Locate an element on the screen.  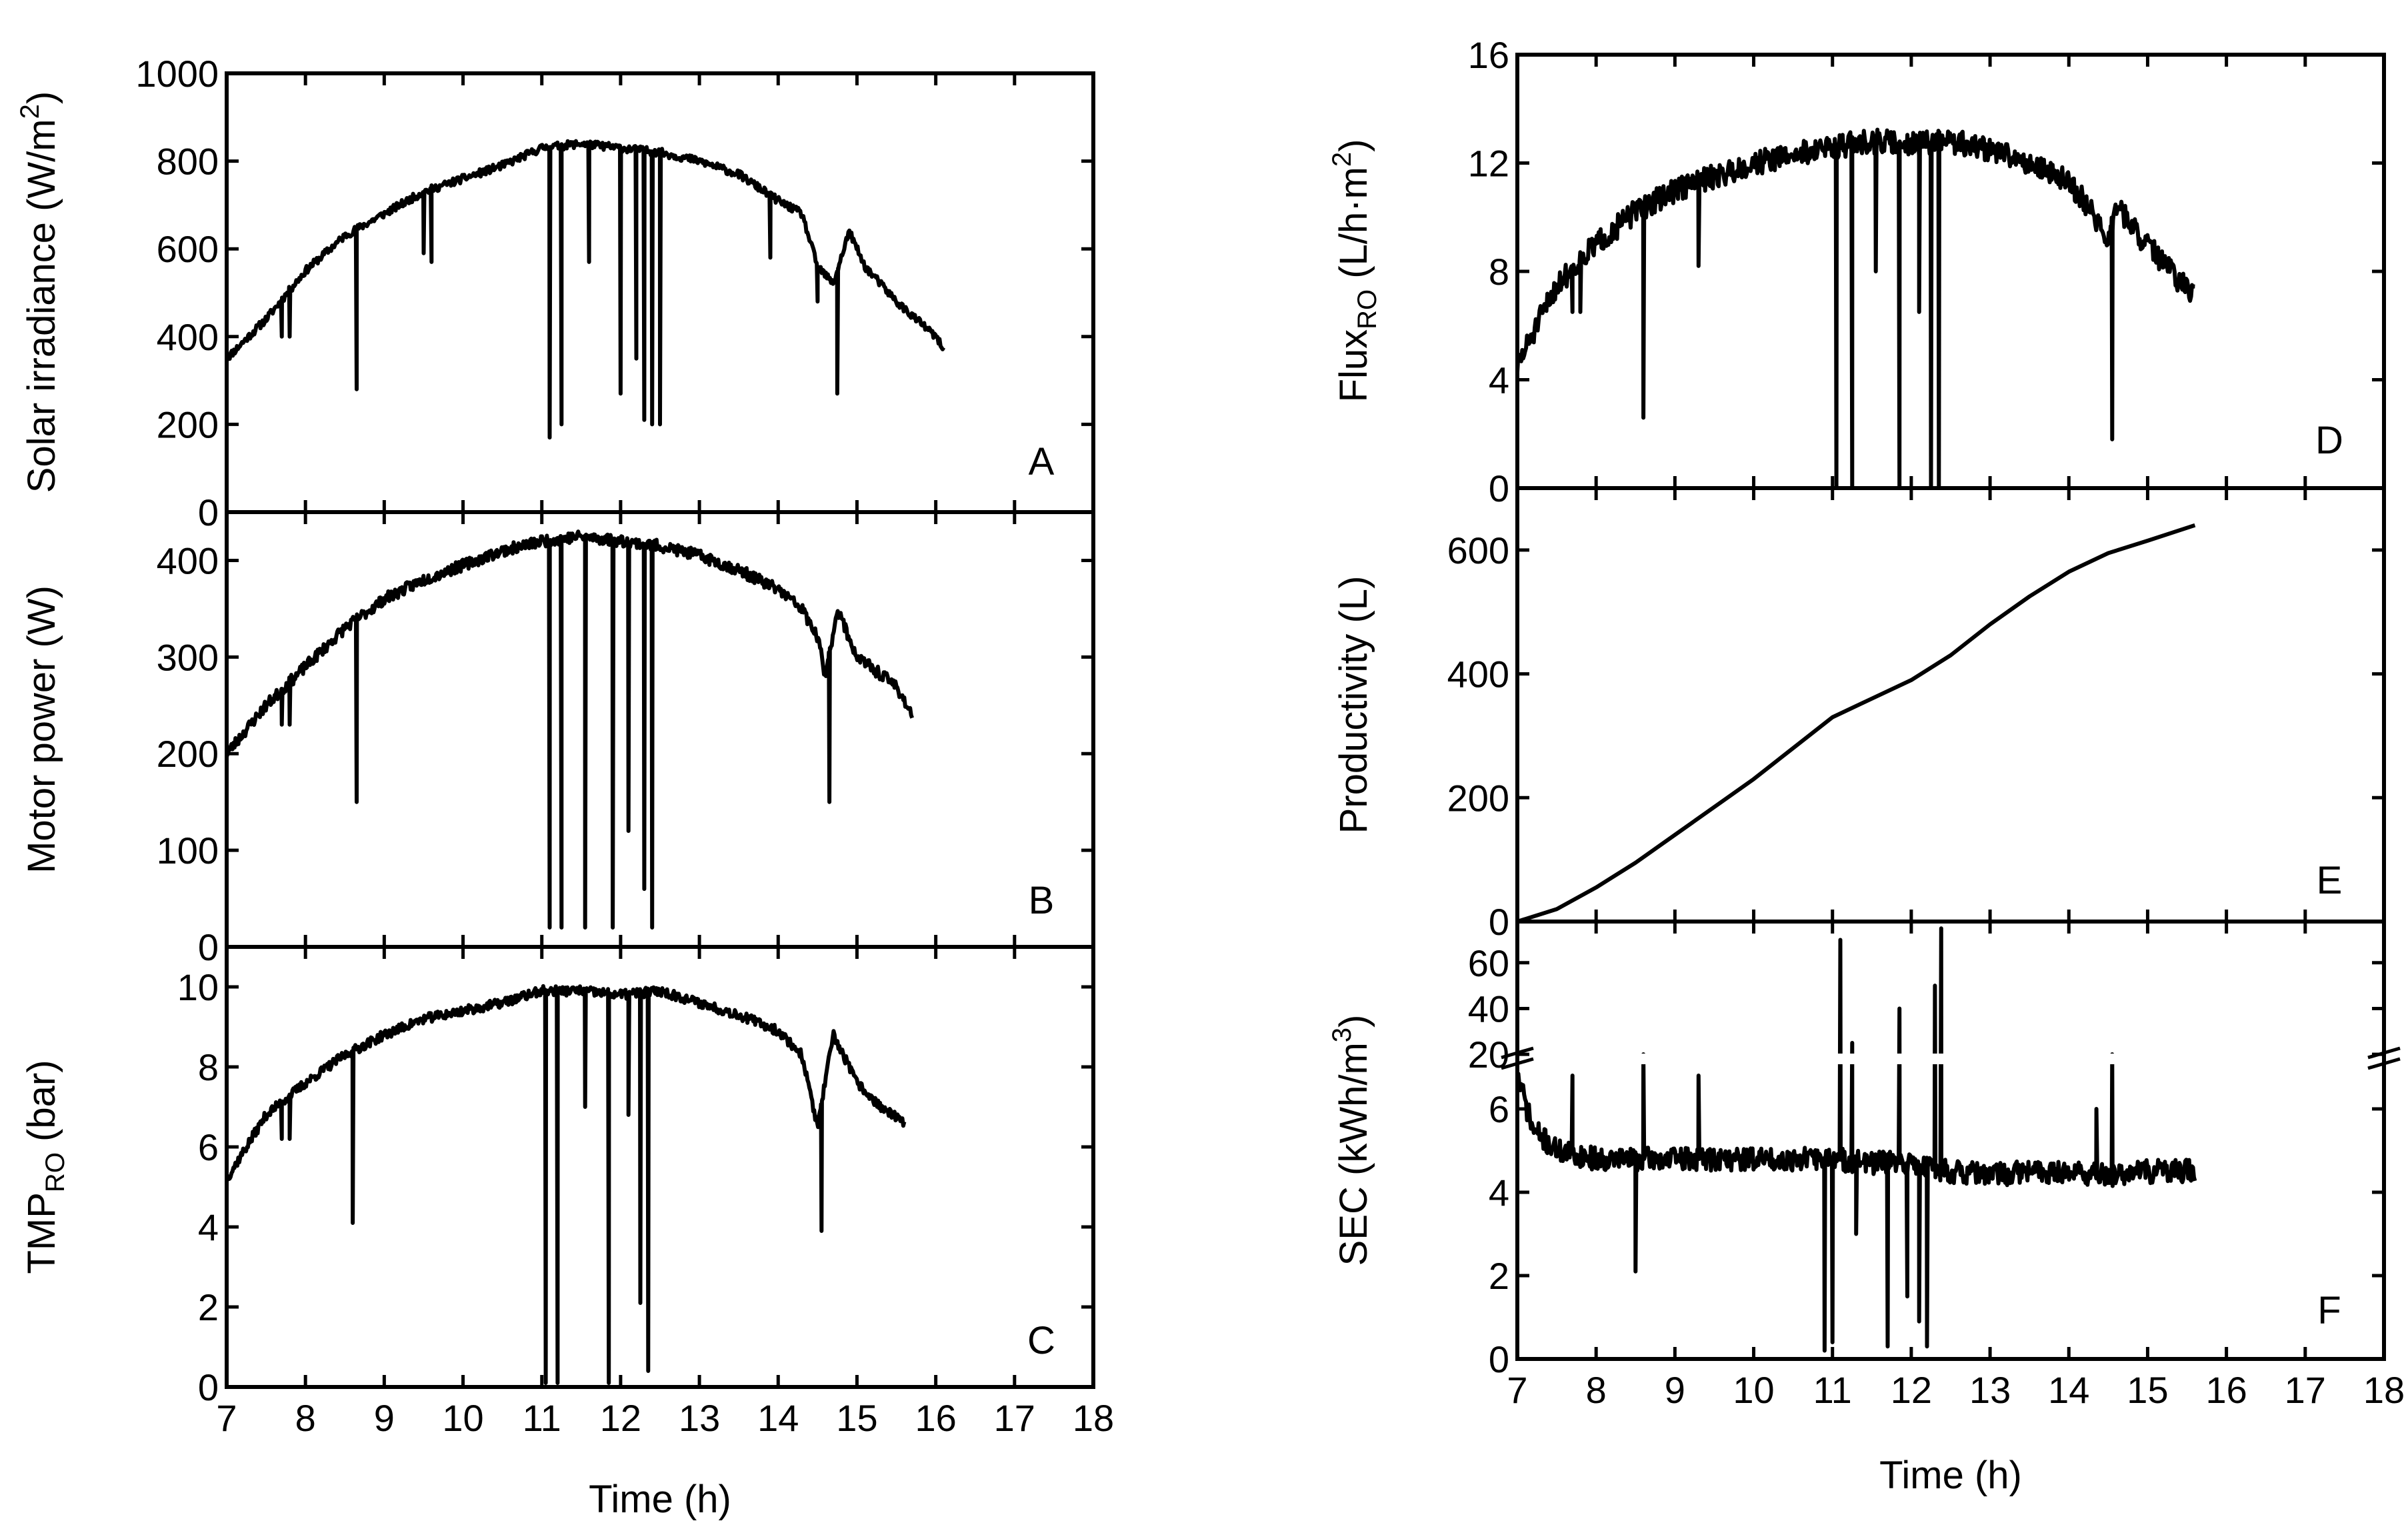
panel-f-label: F is located at coordinates (2329, 1310).